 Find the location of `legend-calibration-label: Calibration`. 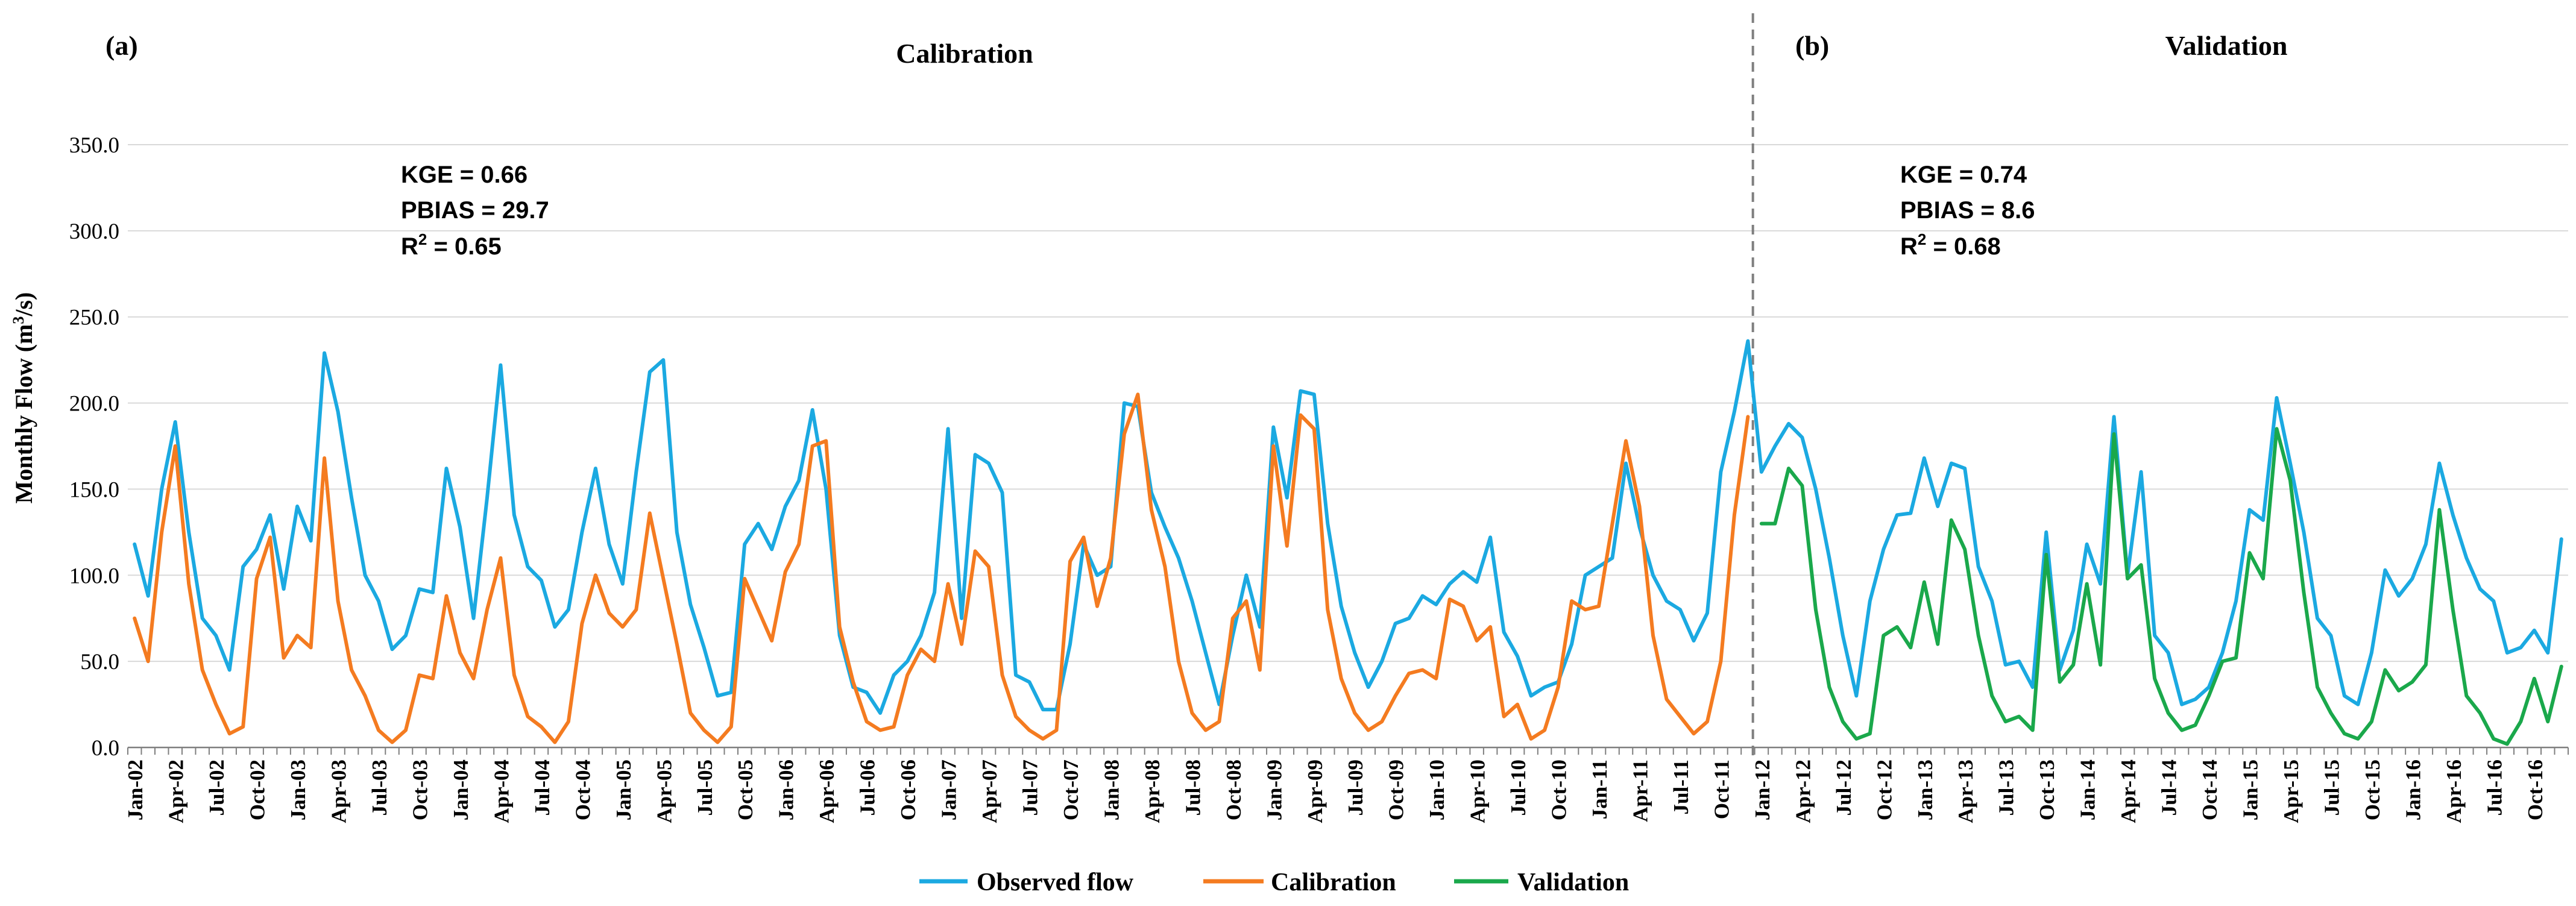

legend-calibration-label: Calibration is located at coordinates (1333, 883).